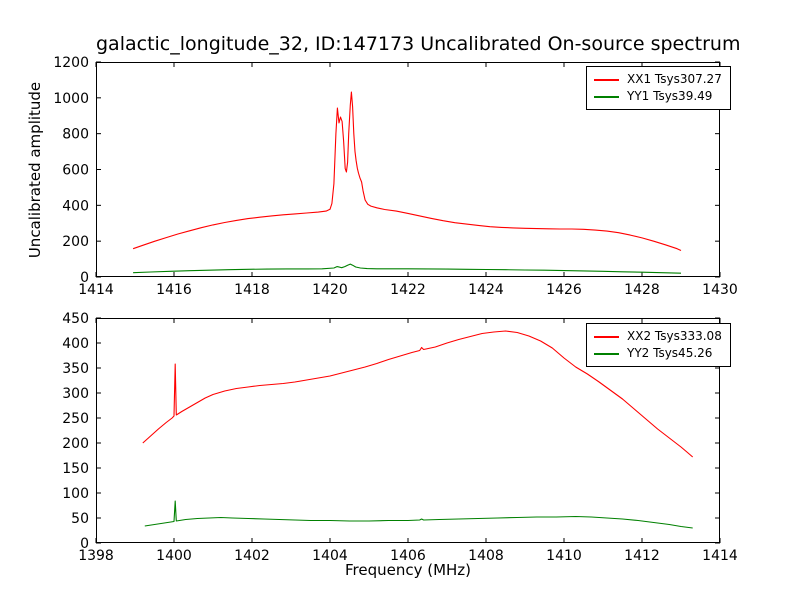  Describe the element at coordinates (606, 79) in the screenshot. I see `legend-line-xx1` at that location.